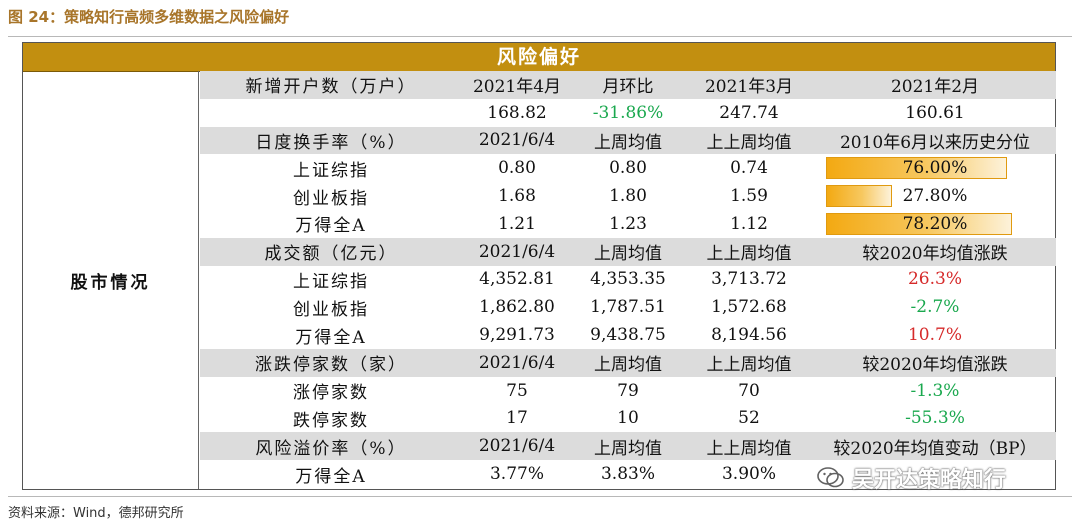 The width and height of the screenshot is (1080, 528). I want to click on table-cell: 3,713.72, so click(749, 279).